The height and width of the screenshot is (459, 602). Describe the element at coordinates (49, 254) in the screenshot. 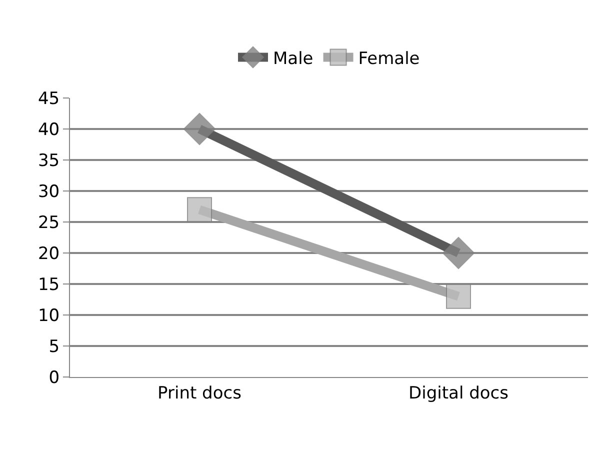

I see `y-tick-label: 20` at that location.